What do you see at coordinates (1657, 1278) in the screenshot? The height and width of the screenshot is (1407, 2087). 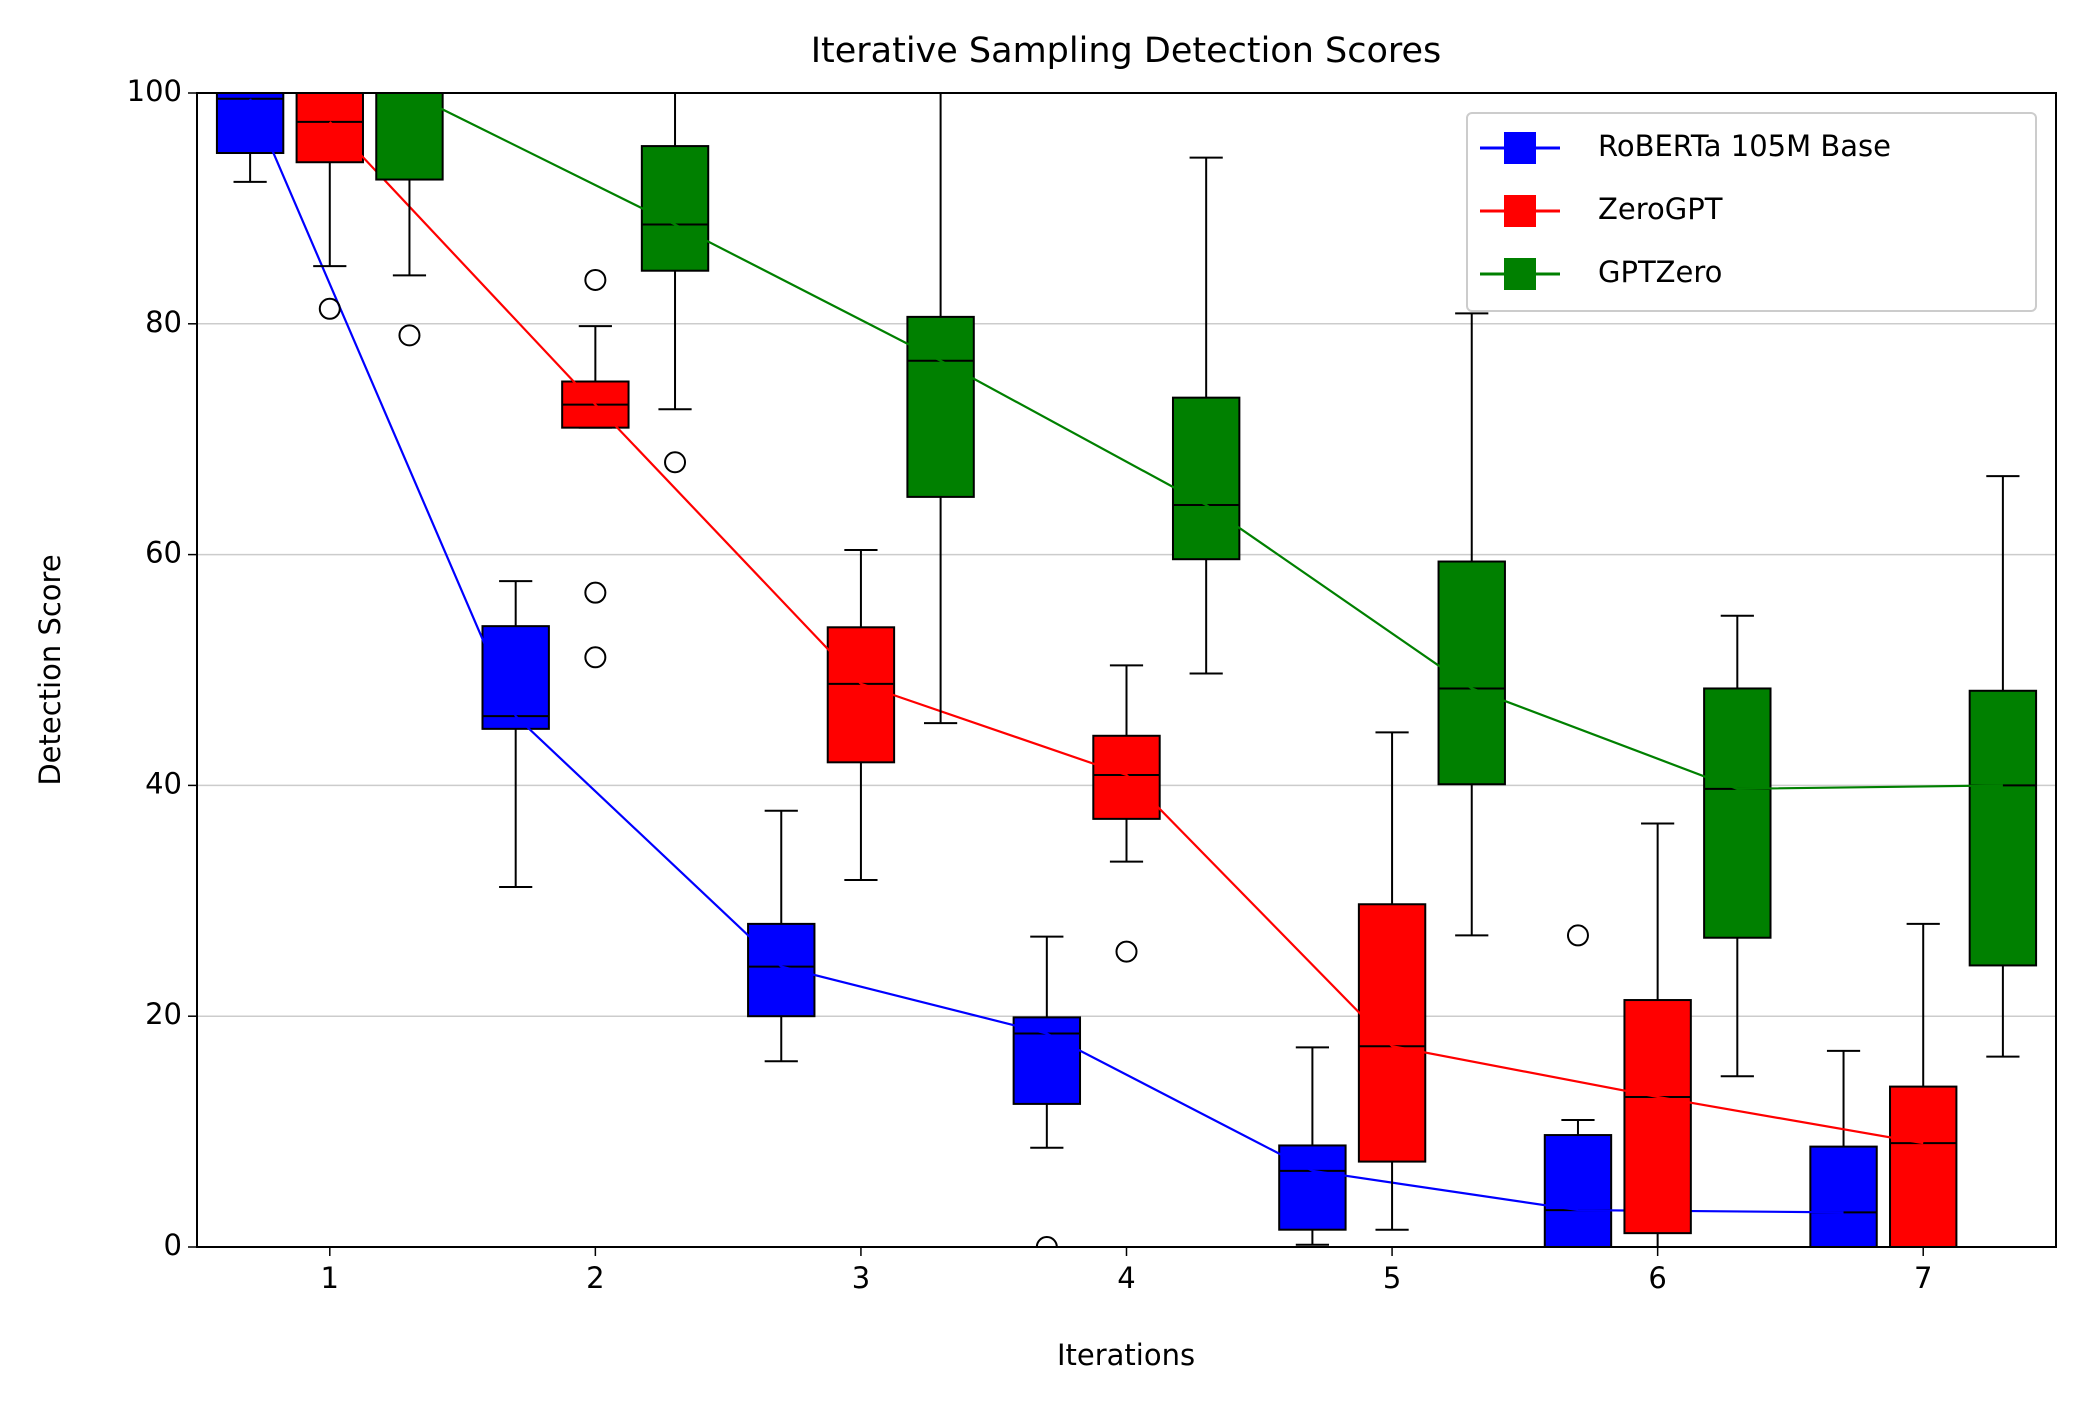 I see `x-tick-label: 6` at bounding box center [1657, 1278].